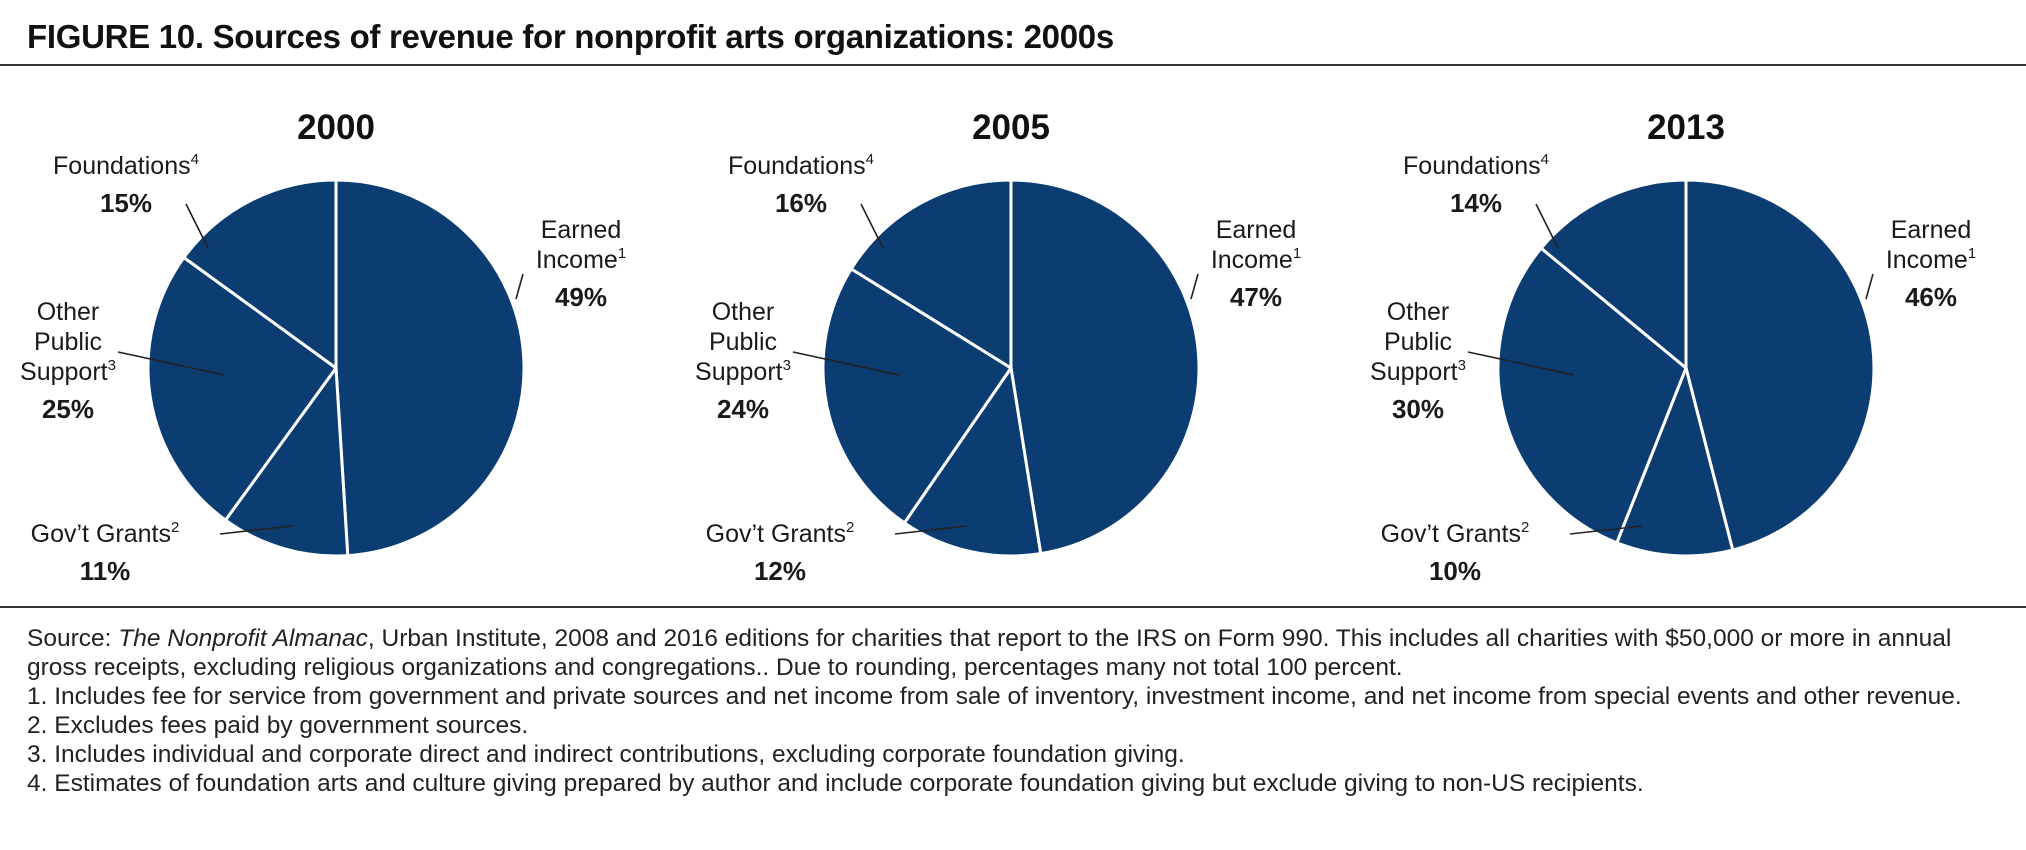  I want to click on slice-percent: 25%, so click(68, 409).